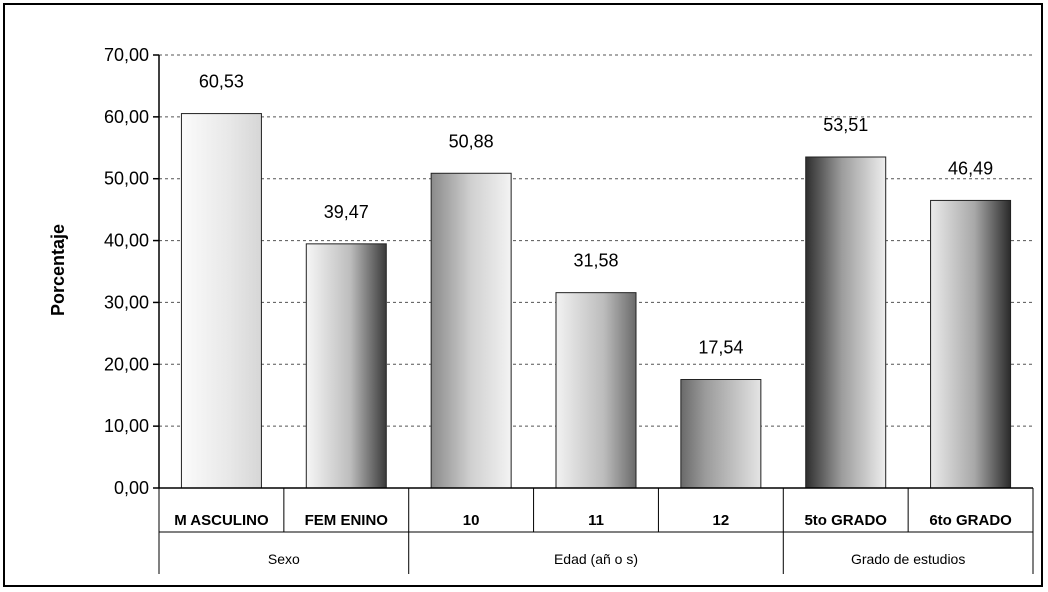 This screenshot has height=592, width=1048. What do you see at coordinates (346, 212) in the screenshot?
I see `data-label: 39,47` at bounding box center [346, 212].